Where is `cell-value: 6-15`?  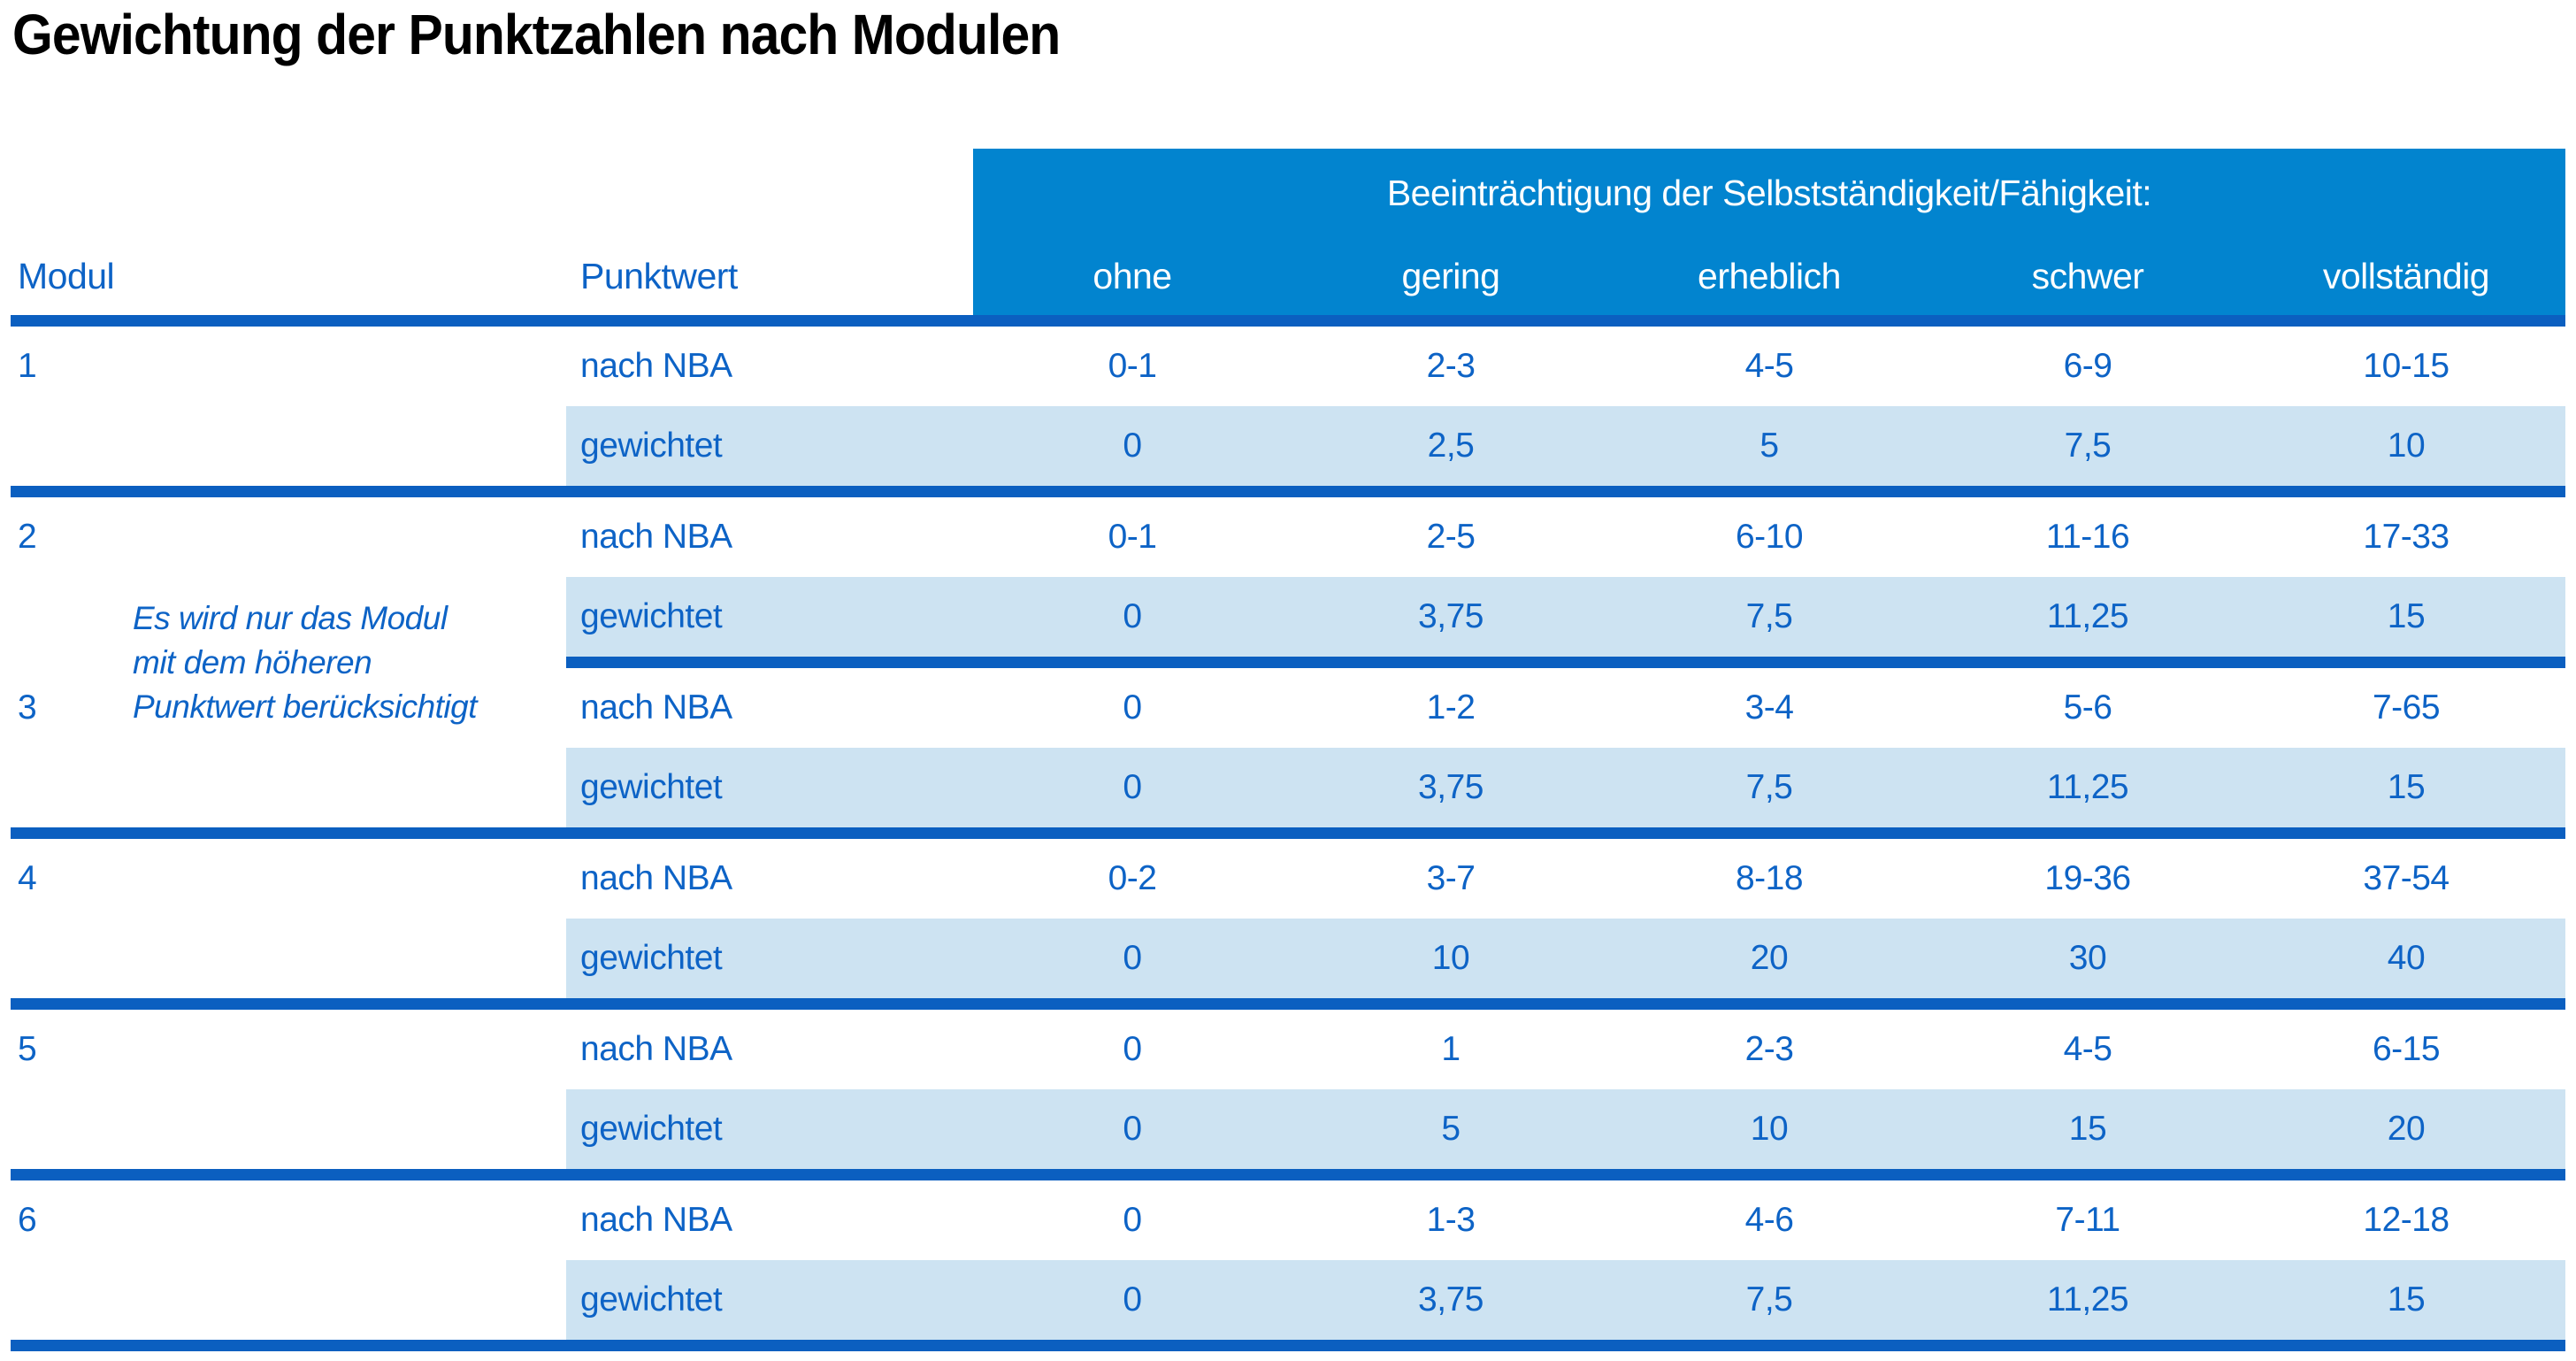 cell-value: 6-15 is located at coordinates (2406, 1049).